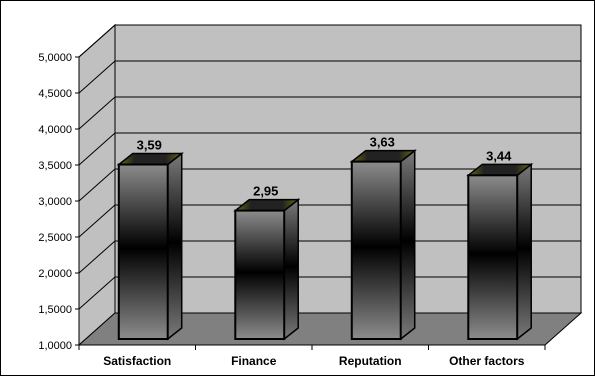 The image size is (595, 380). Describe the element at coordinates (55, 58) in the screenshot. I see `y-tick-label: 5,0000` at that location.